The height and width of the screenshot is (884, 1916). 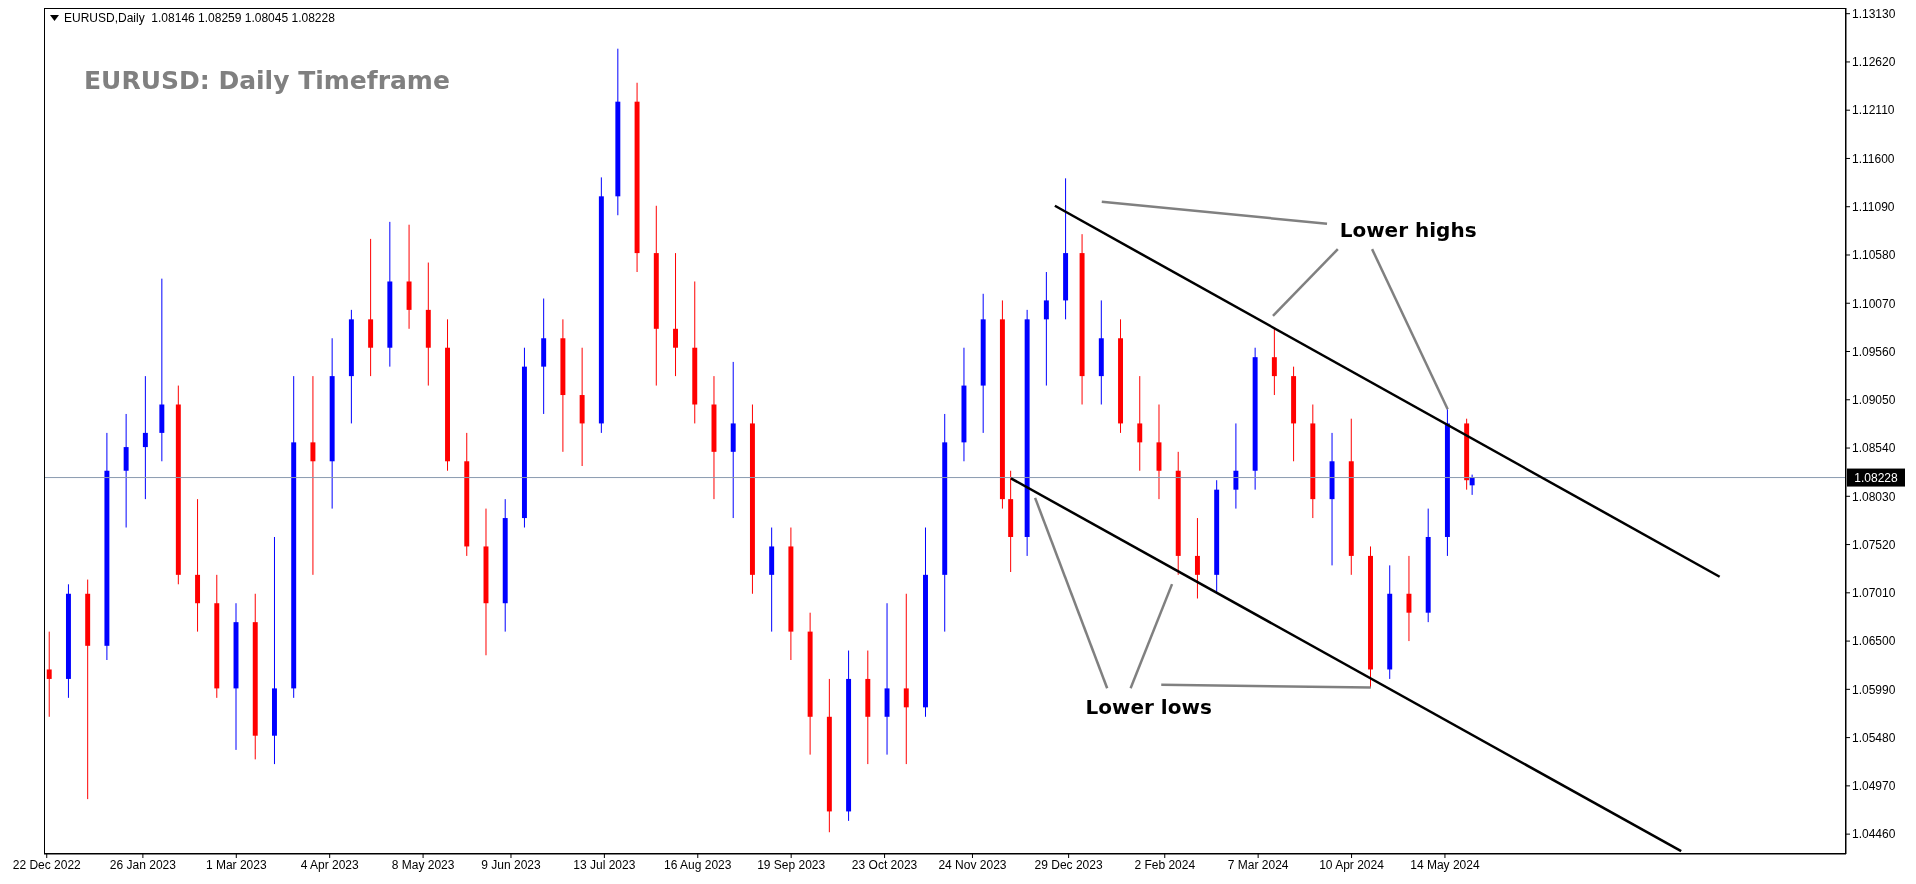 What do you see at coordinates (330, 864) in the screenshot?
I see `x-tick-label: 4 Apr 2023` at bounding box center [330, 864].